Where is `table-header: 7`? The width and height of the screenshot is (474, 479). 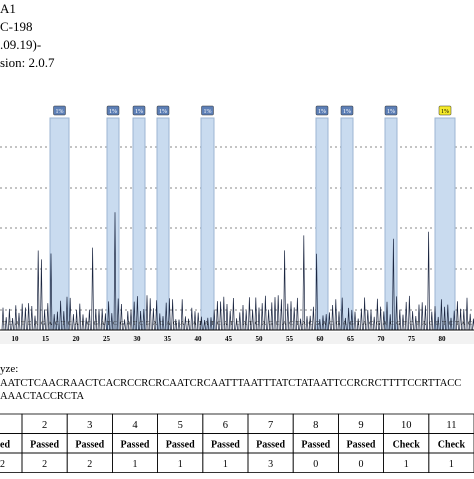
table-header: 7 is located at coordinates (270, 425).